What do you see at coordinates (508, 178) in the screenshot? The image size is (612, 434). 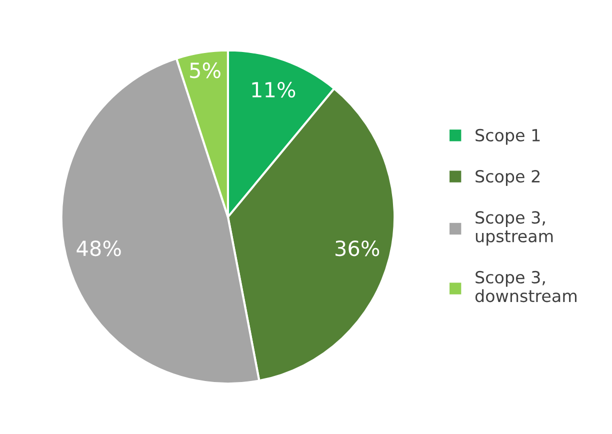 I see `legend-label: Scope 2` at bounding box center [508, 178].